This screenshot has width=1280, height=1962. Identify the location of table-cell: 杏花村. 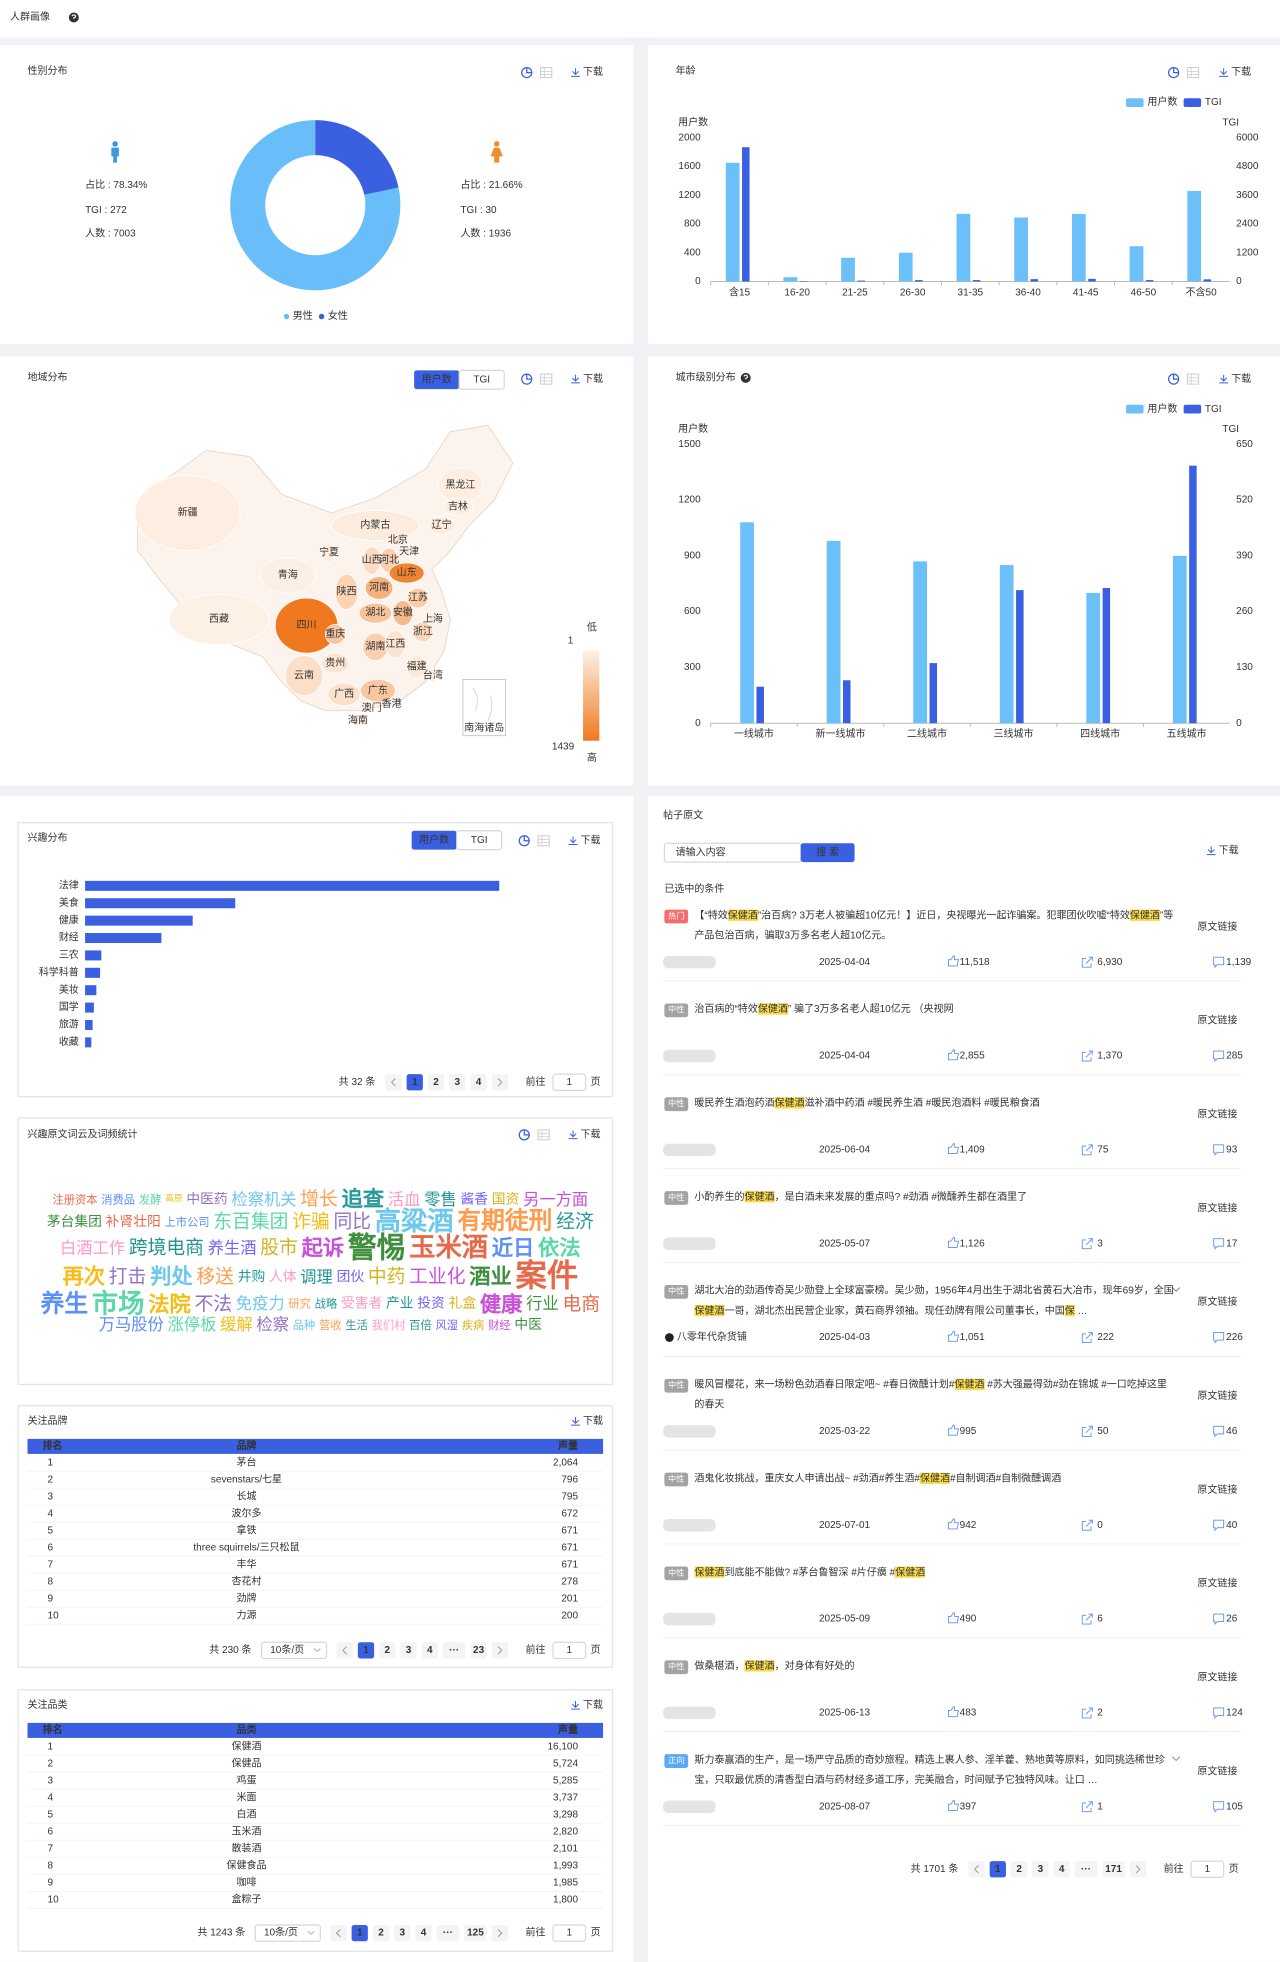
(246, 1580).